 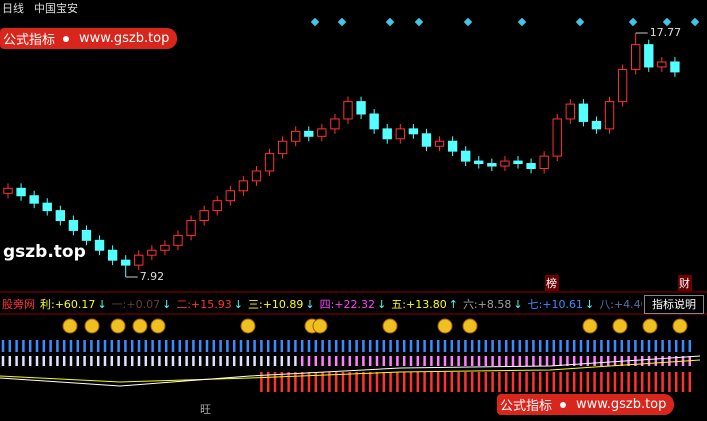 I want to click on indicator-label: 八:, so click(x=606, y=304).